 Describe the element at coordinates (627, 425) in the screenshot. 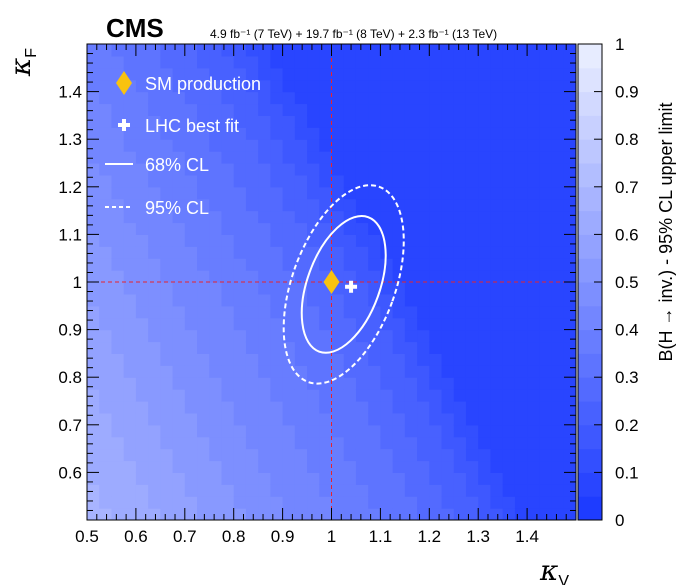

I see `z-tick-label: 0.2` at that location.